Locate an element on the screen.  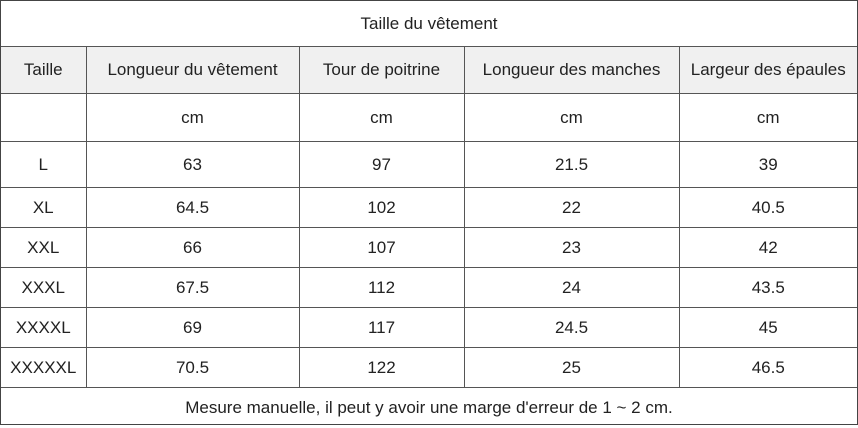
table-cell: 43.5 is located at coordinates (768, 288).